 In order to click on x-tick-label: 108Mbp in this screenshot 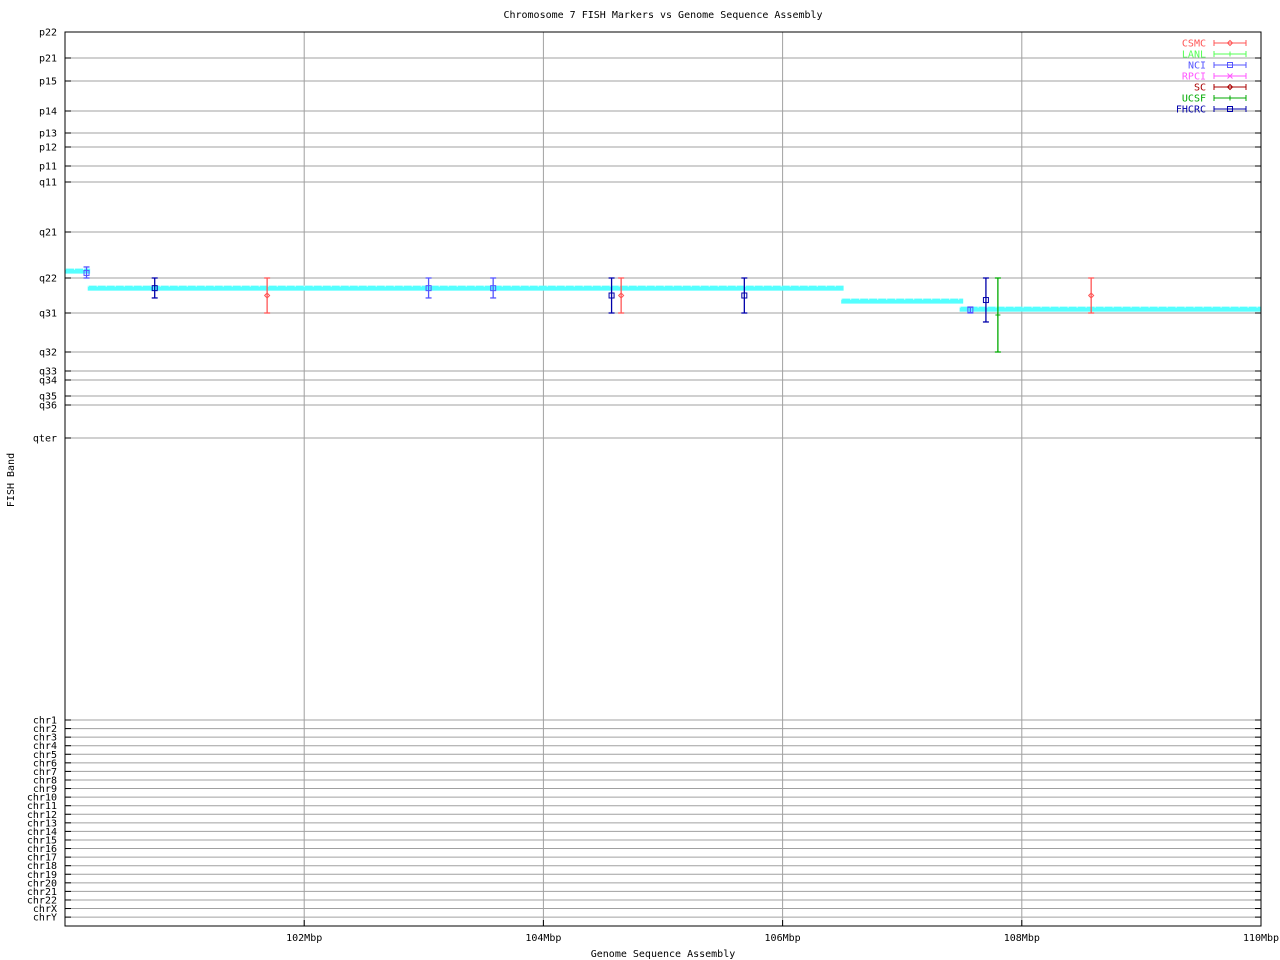, I will do `click(1022, 938)`.